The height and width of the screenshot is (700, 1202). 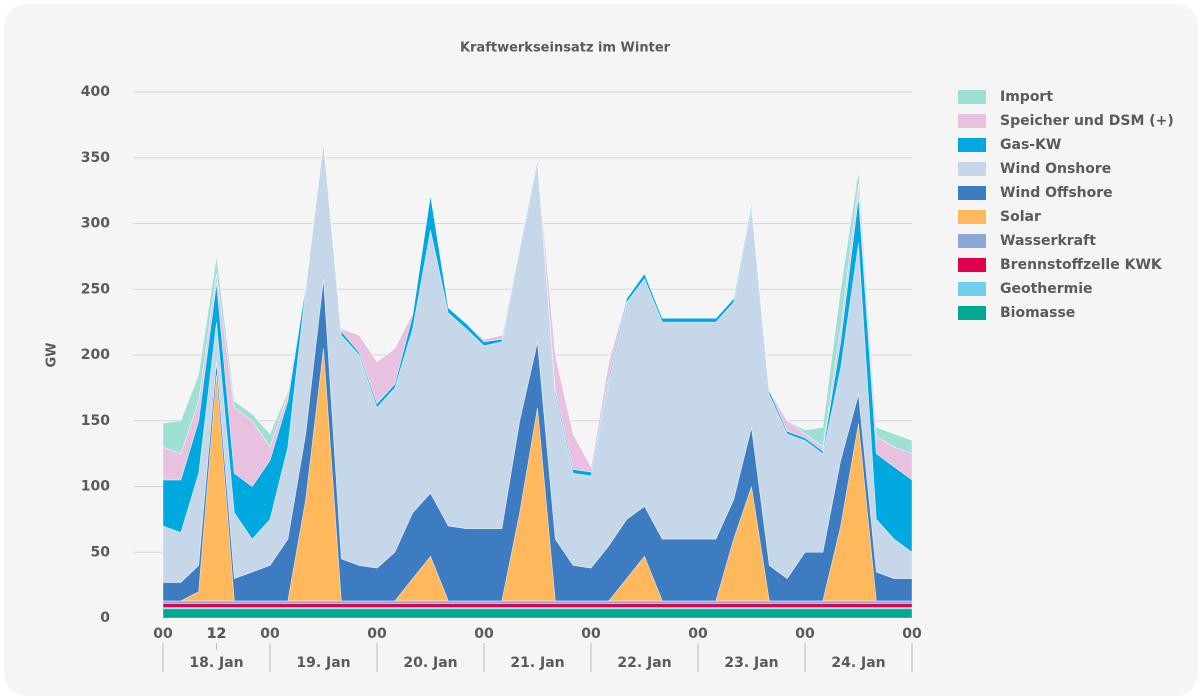 I want to click on legend-label: Wind Onshore, so click(x=1055, y=169).